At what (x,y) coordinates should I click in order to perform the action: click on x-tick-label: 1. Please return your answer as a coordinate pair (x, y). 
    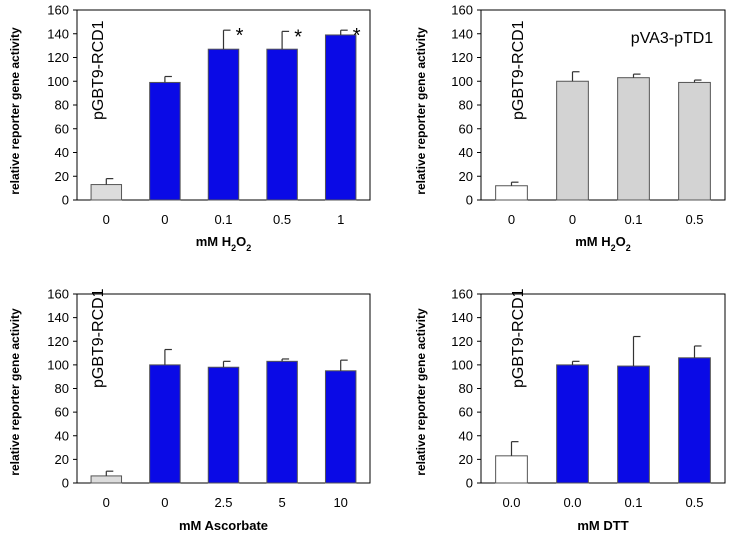
    Looking at the image, I should click on (340, 219).